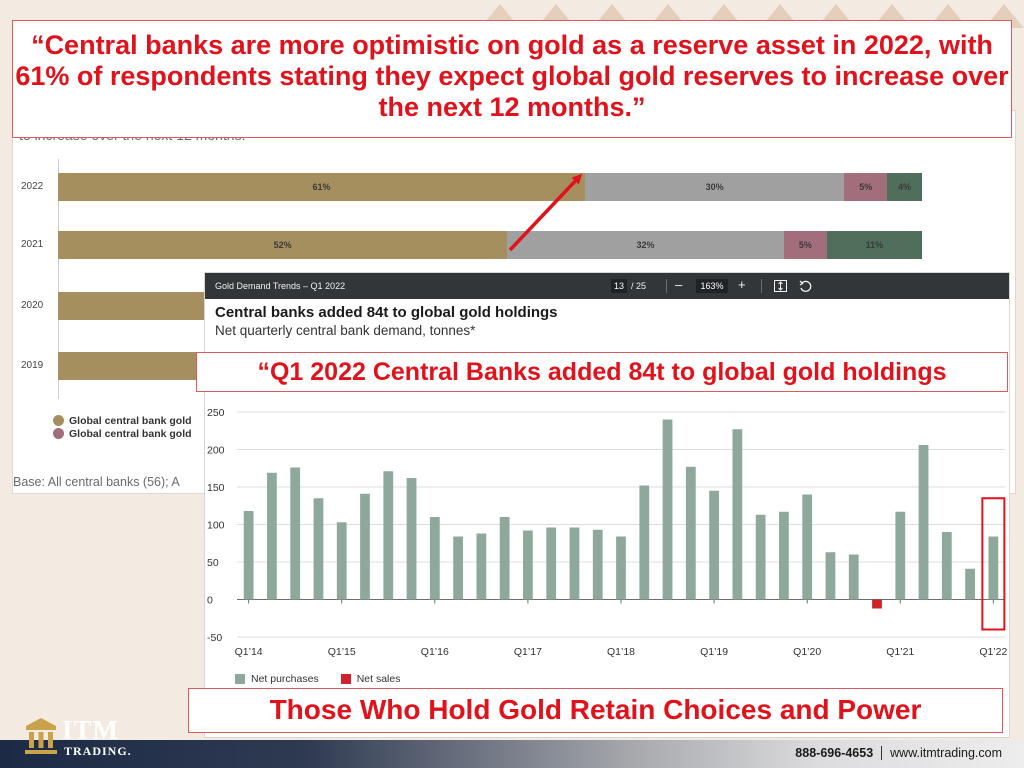 The height and width of the screenshot is (768, 1024). I want to click on logo-text-itm: ITM, so click(90, 730).